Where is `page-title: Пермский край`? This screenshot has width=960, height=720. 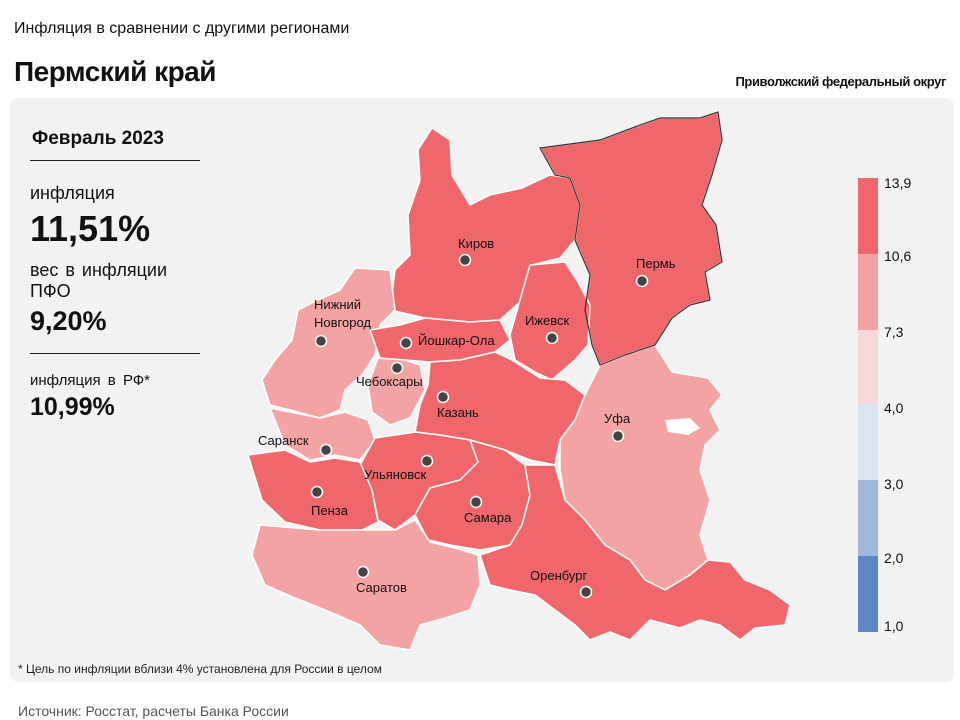
page-title: Пермский край is located at coordinates (115, 71).